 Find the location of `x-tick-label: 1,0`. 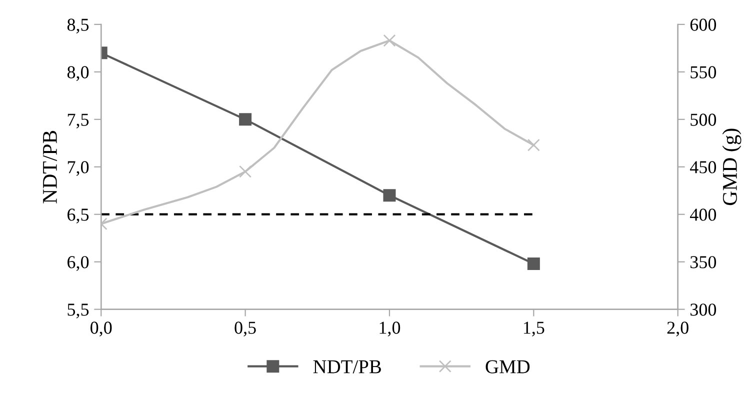

x-tick-label: 1,0 is located at coordinates (390, 329).